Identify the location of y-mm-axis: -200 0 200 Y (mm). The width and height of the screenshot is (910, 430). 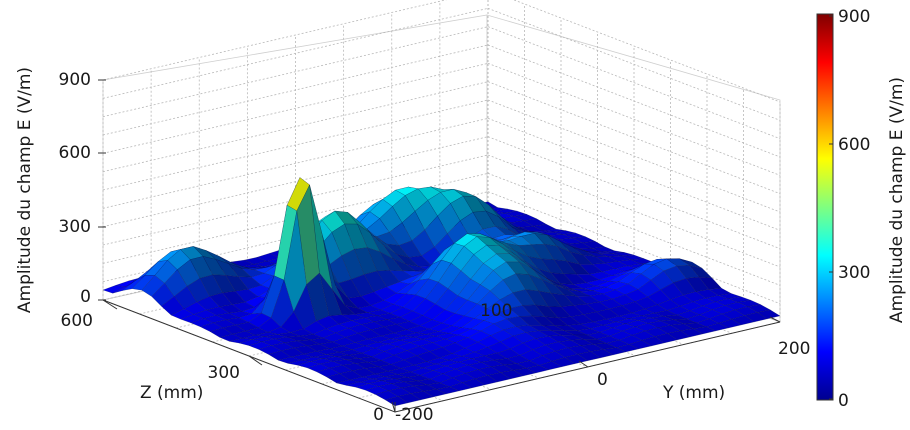
(600, 370).